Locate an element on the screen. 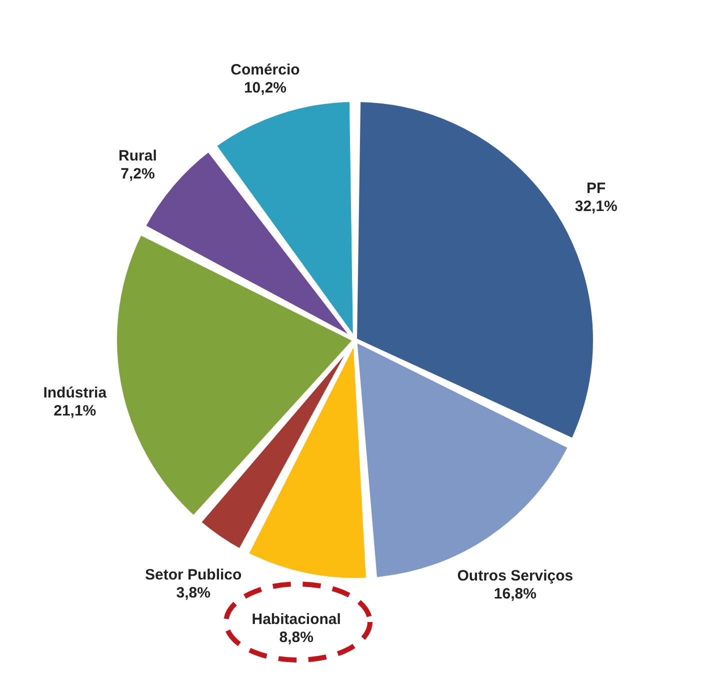 The width and height of the screenshot is (710, 680). data-label: 7,2% is located at coordinates (137, 174).